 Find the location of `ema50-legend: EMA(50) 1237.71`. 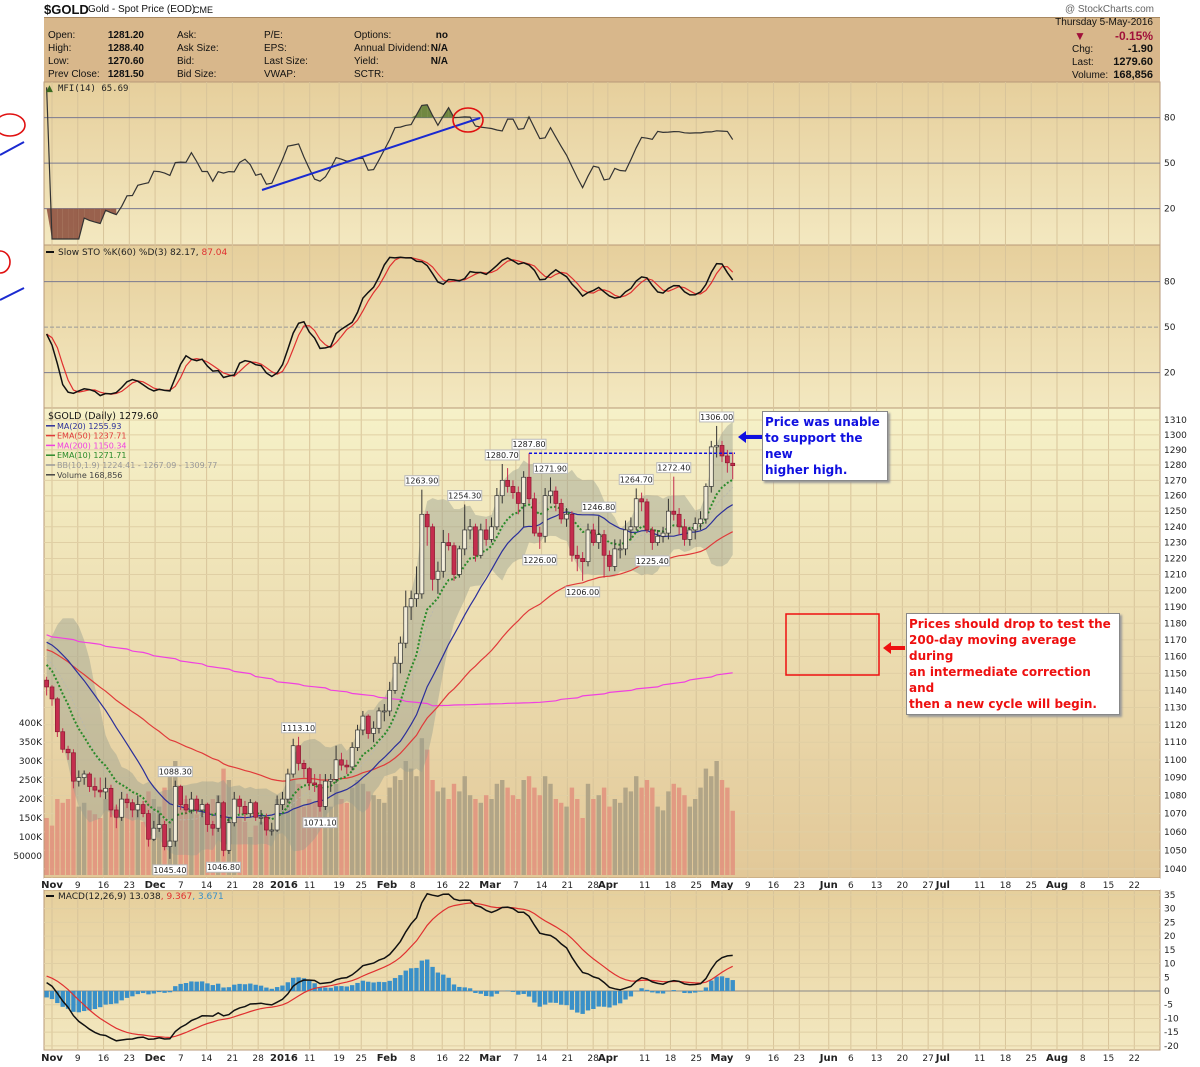

ema50-legend: EMA(50) 1237.71 is located at coordinates (91, 436).